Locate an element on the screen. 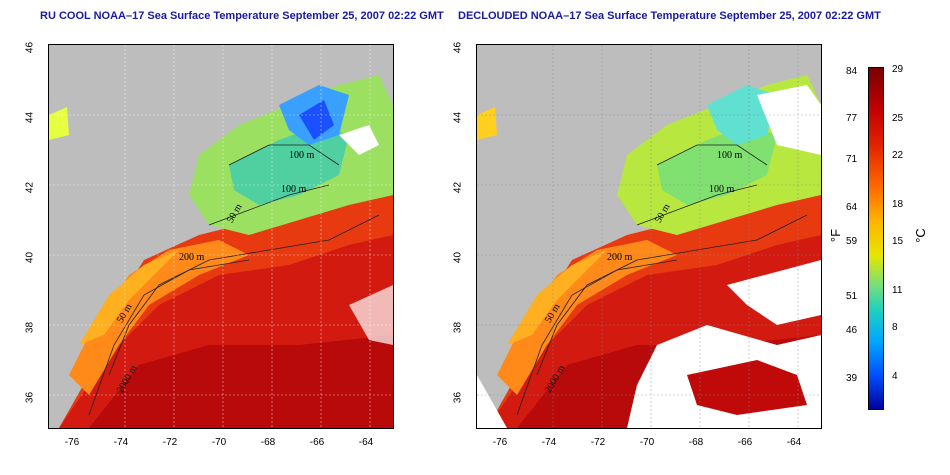 This screenshot has height=475, width=950. fahrenheit-tick: 84 is located at coordinates (852, 71).